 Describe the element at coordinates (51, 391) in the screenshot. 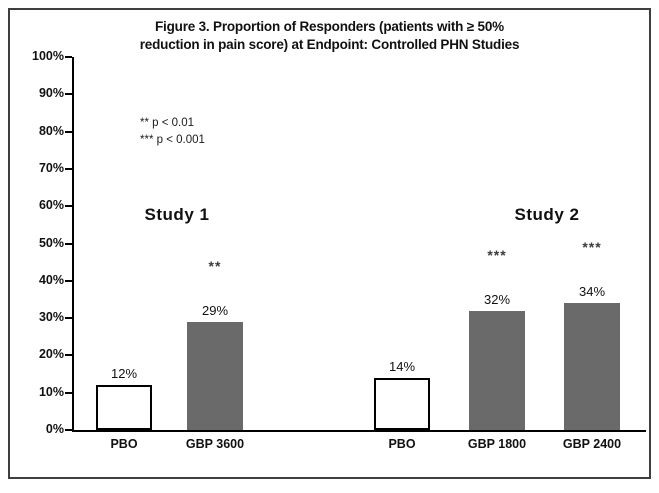

I see `y-axis-tick-label: 10%` at that location.